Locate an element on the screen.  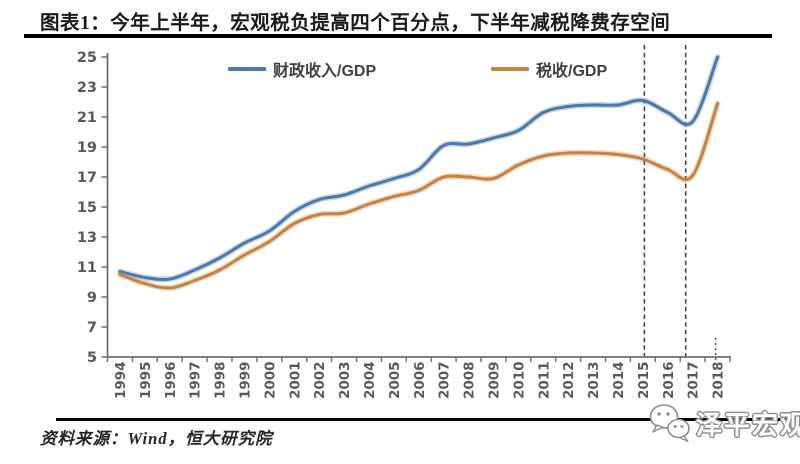
x-axis-label: 2006 is located at coordinates (420, 380).